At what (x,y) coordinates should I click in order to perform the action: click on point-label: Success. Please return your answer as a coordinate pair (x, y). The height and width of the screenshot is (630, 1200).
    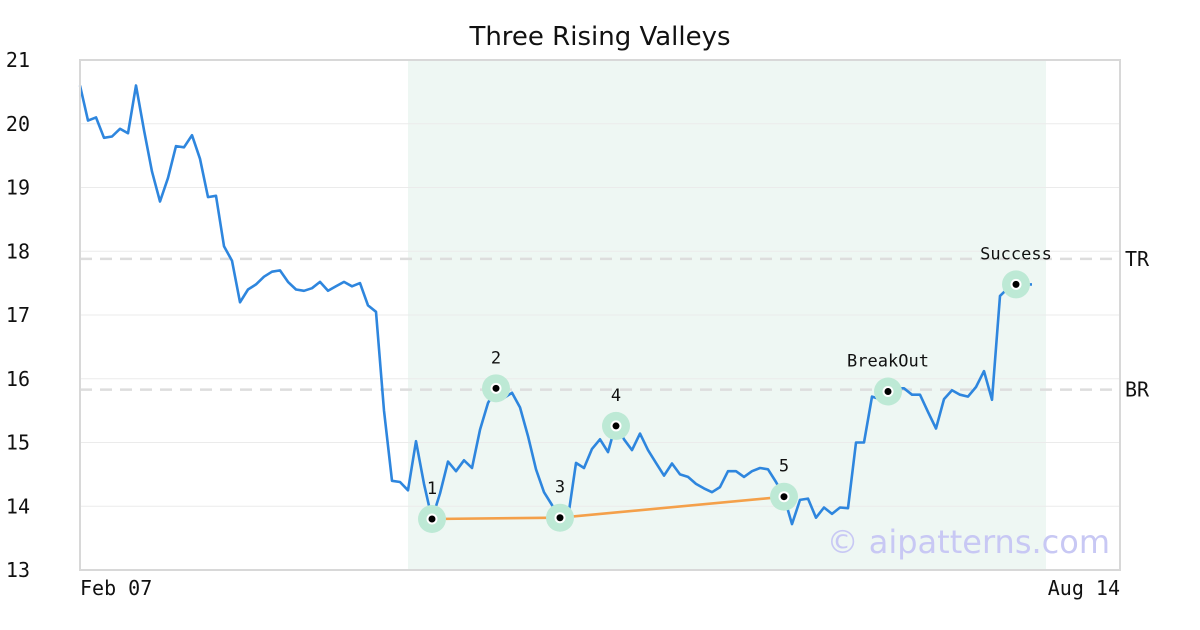
    Looking at the image, I should click on (1016, 254).